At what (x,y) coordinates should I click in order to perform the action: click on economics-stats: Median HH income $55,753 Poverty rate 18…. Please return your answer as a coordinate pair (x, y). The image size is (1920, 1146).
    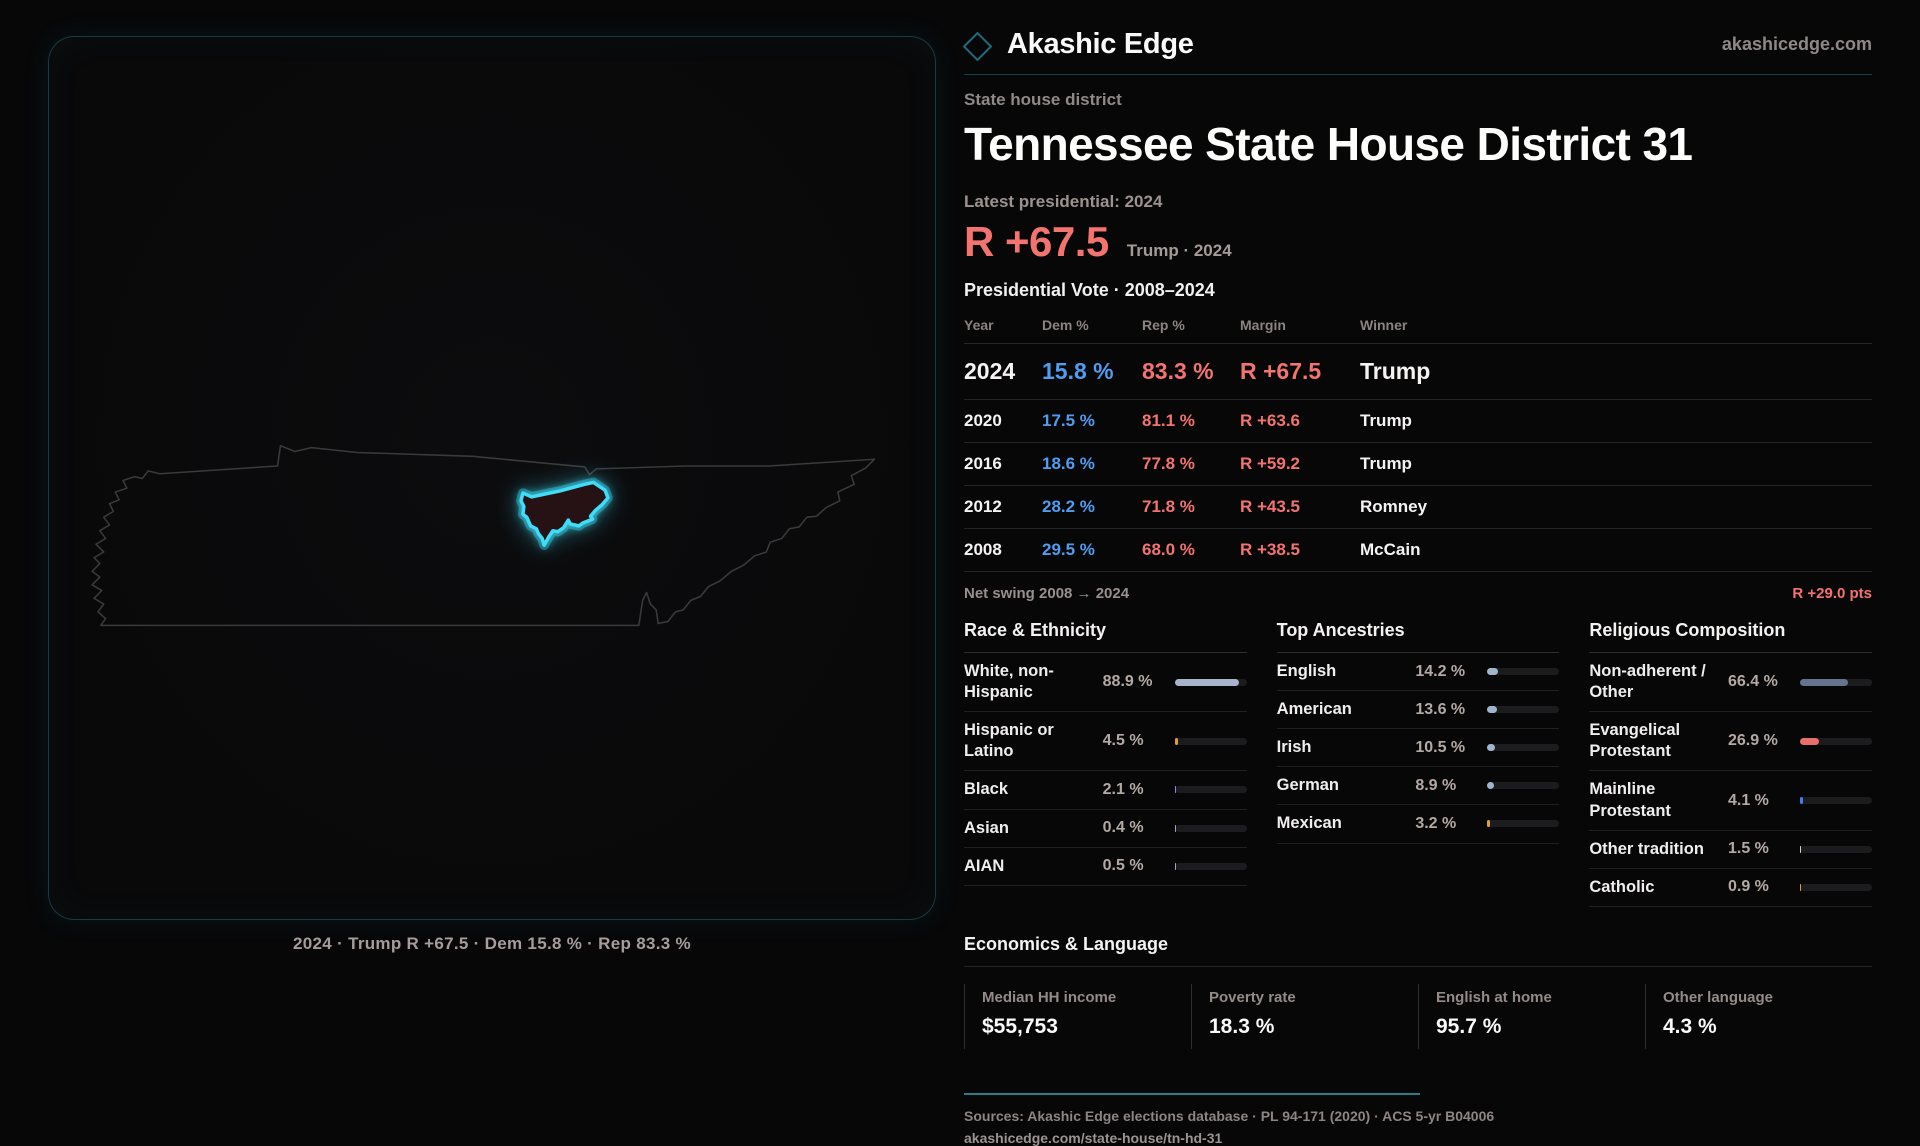
    Looking at the image, I should click on (1418, 1016).